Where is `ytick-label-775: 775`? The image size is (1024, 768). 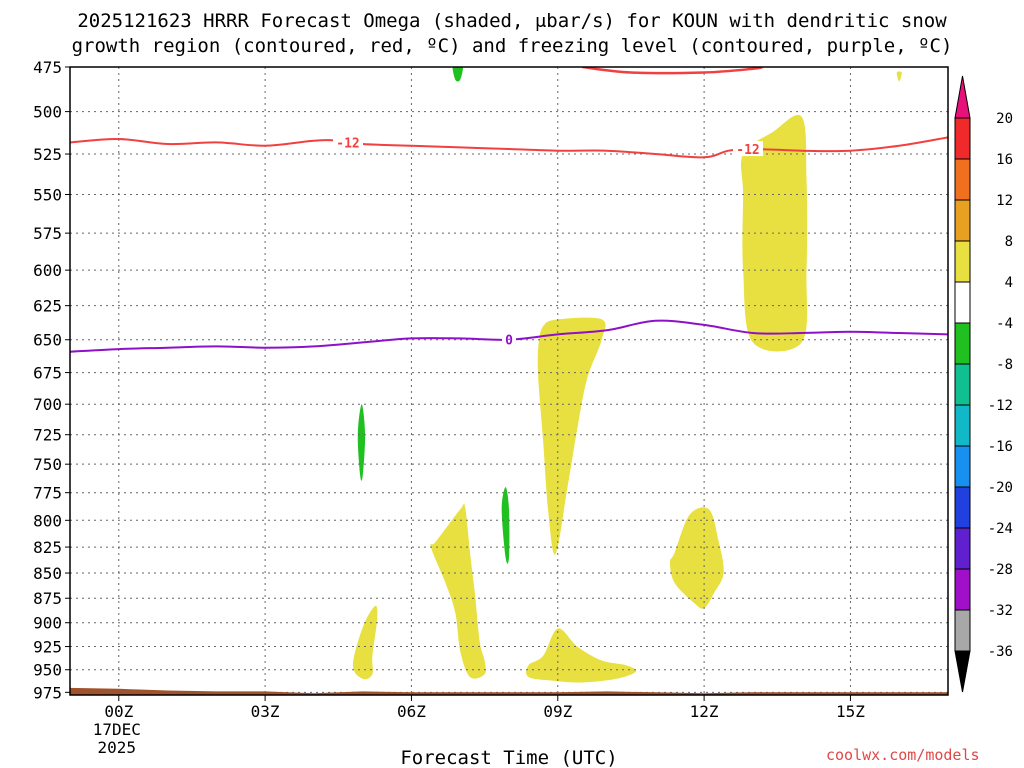
ytick-label-775: 775 is located at coordinates (47, 493).